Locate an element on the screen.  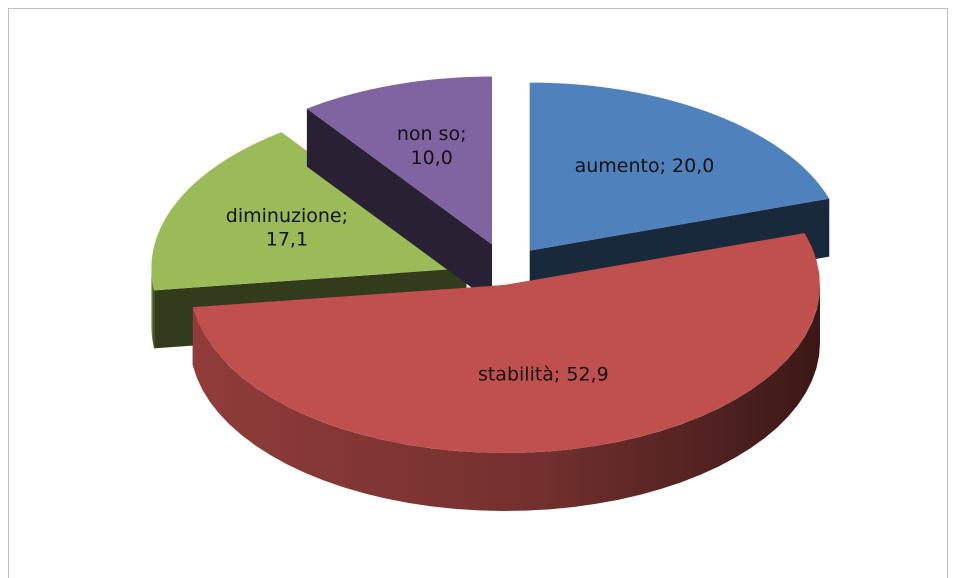
data-label: non so; 10,0 is located at coordinates (432, 146).